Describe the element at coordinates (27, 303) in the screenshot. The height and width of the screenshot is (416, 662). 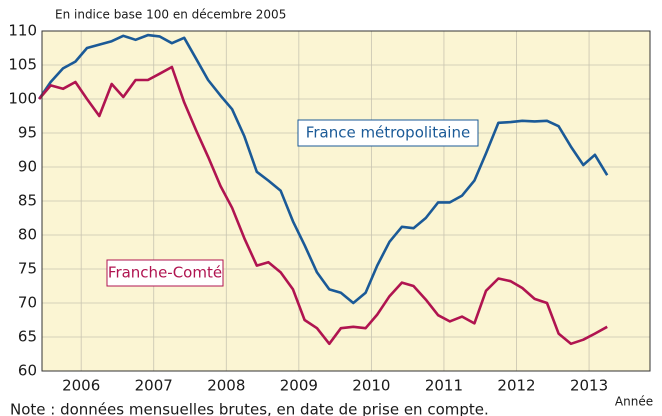
I see `y-tick-label: 70` at that location.